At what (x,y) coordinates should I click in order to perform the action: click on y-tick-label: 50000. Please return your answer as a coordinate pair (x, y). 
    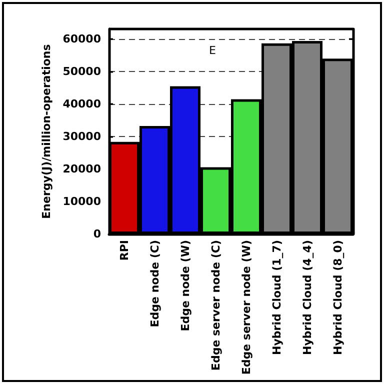
    Looking at the image, I should click on (82, 71).